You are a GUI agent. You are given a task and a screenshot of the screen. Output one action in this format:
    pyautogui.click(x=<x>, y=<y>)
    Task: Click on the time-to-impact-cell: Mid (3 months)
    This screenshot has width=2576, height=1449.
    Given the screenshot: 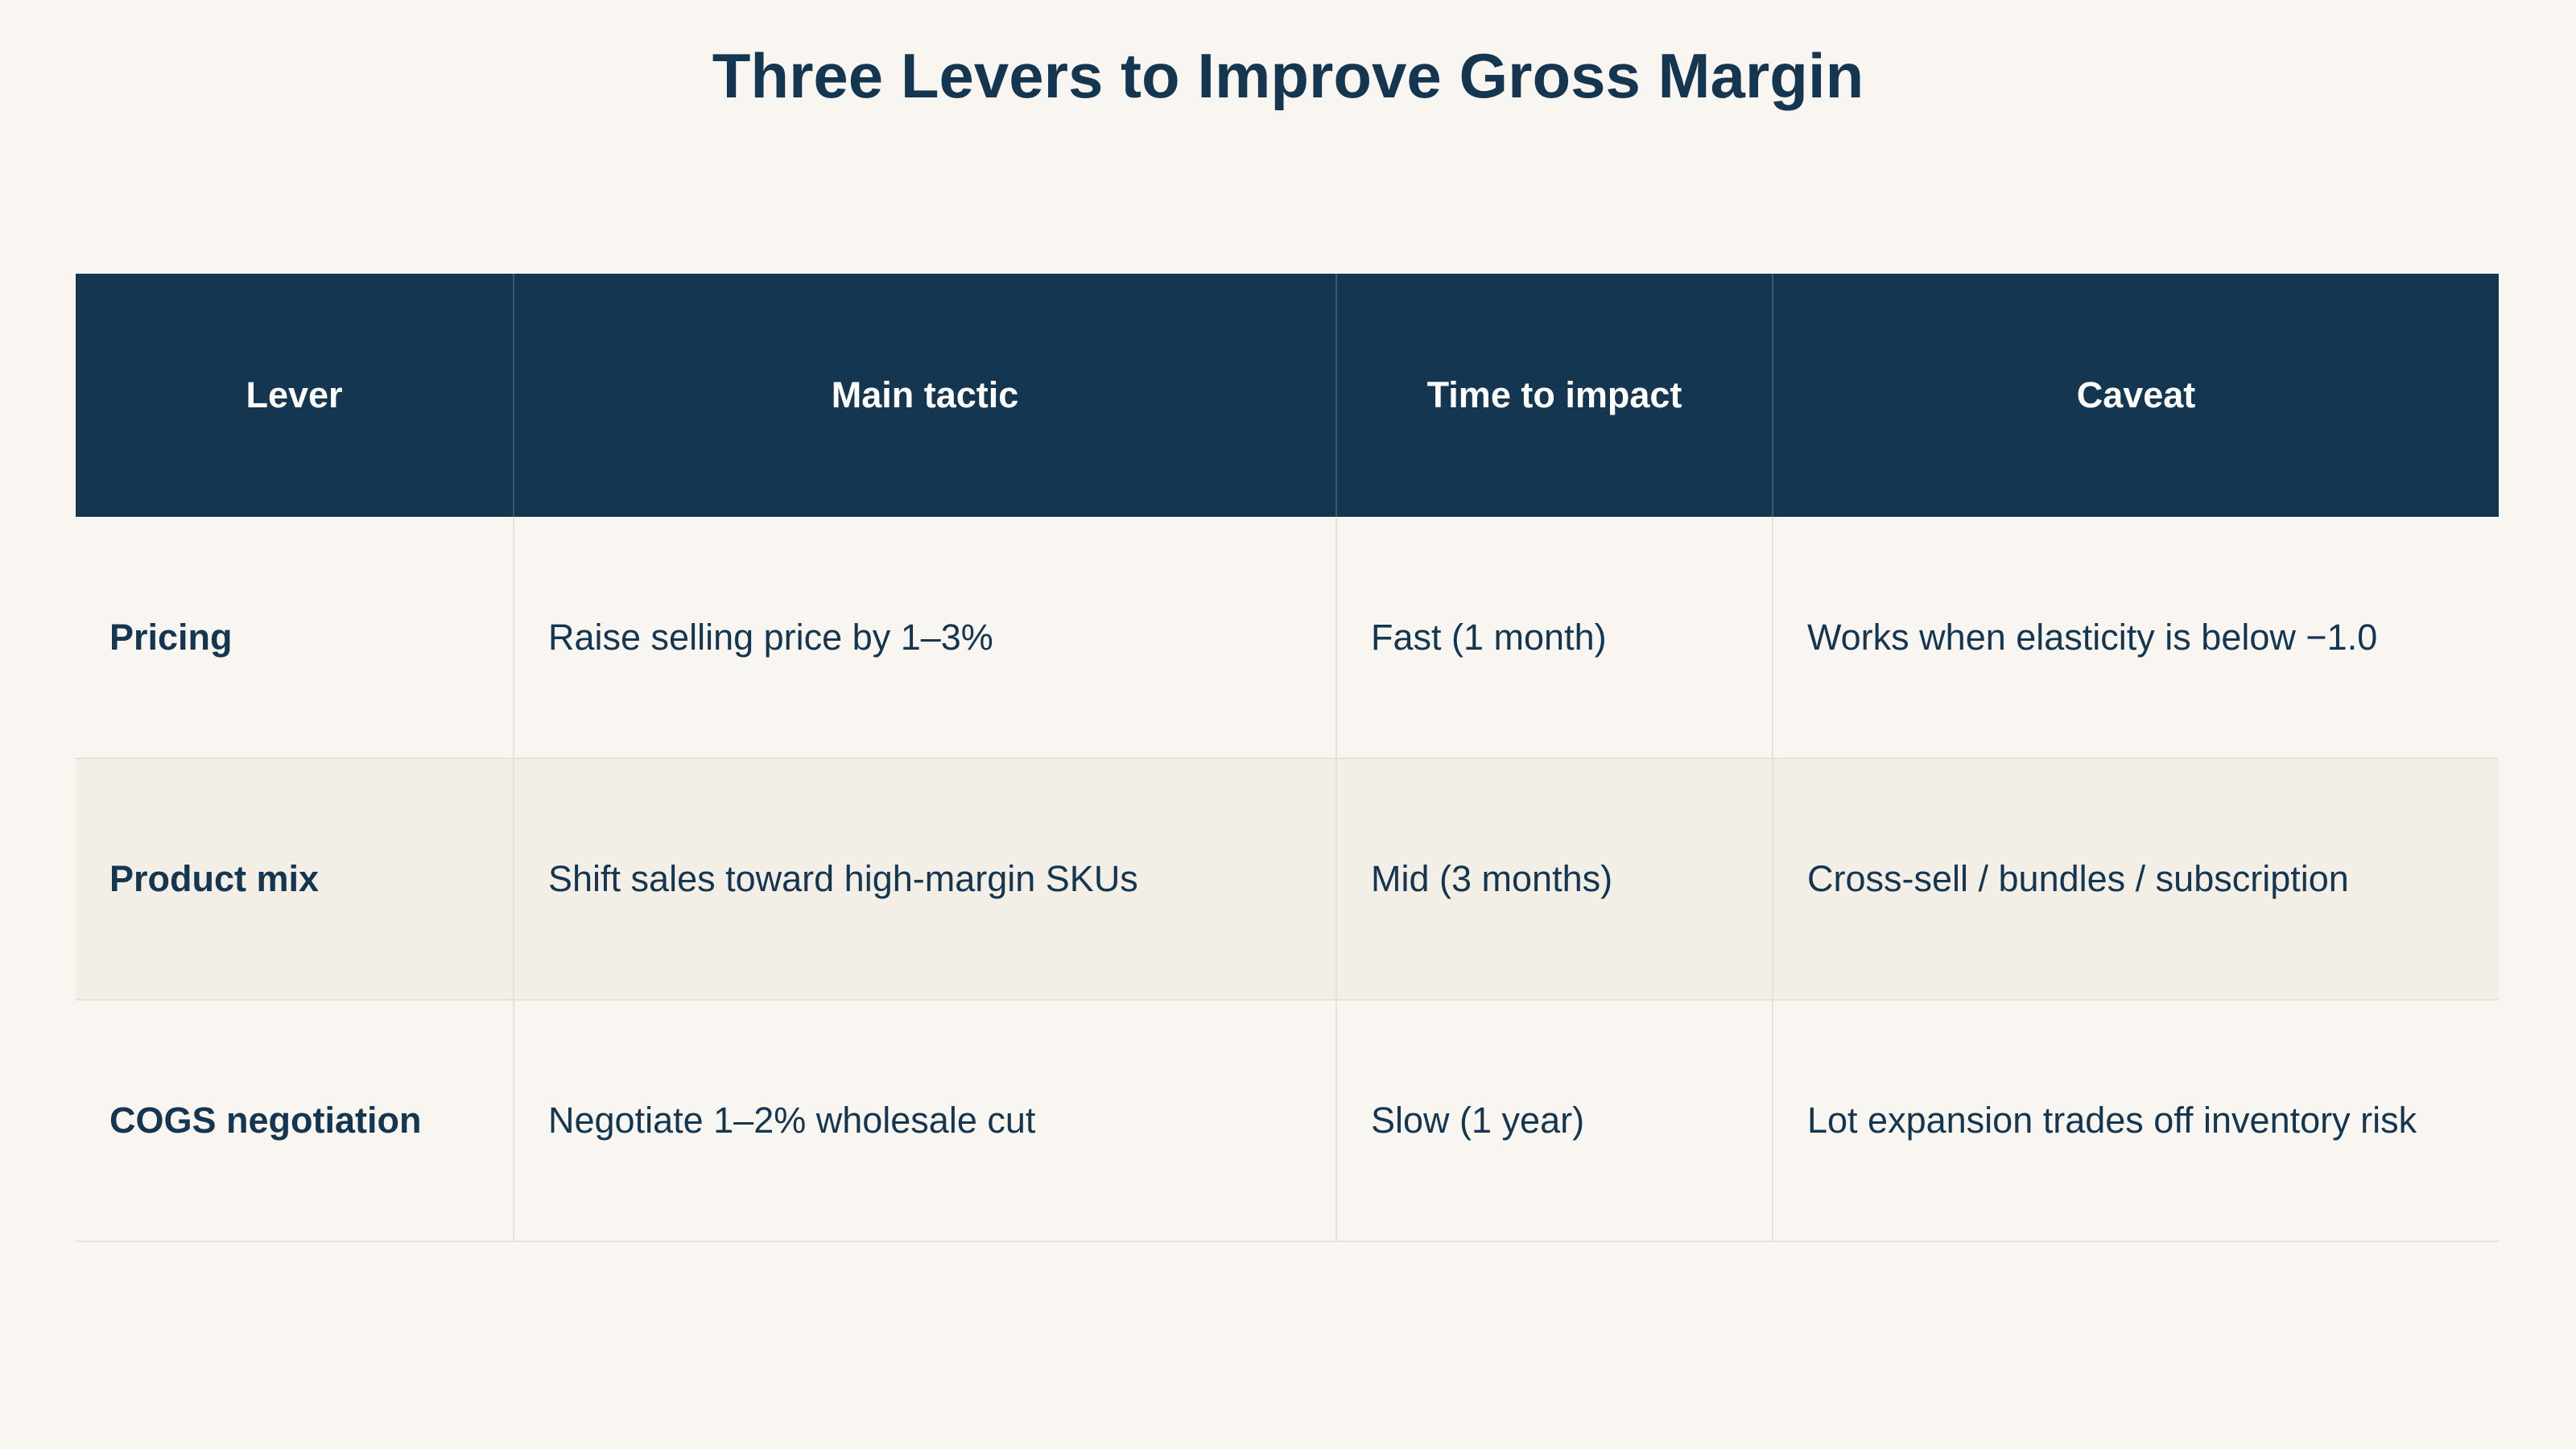 What is the action you would take?
    pyautogui.click(x=1554, y=879)
    